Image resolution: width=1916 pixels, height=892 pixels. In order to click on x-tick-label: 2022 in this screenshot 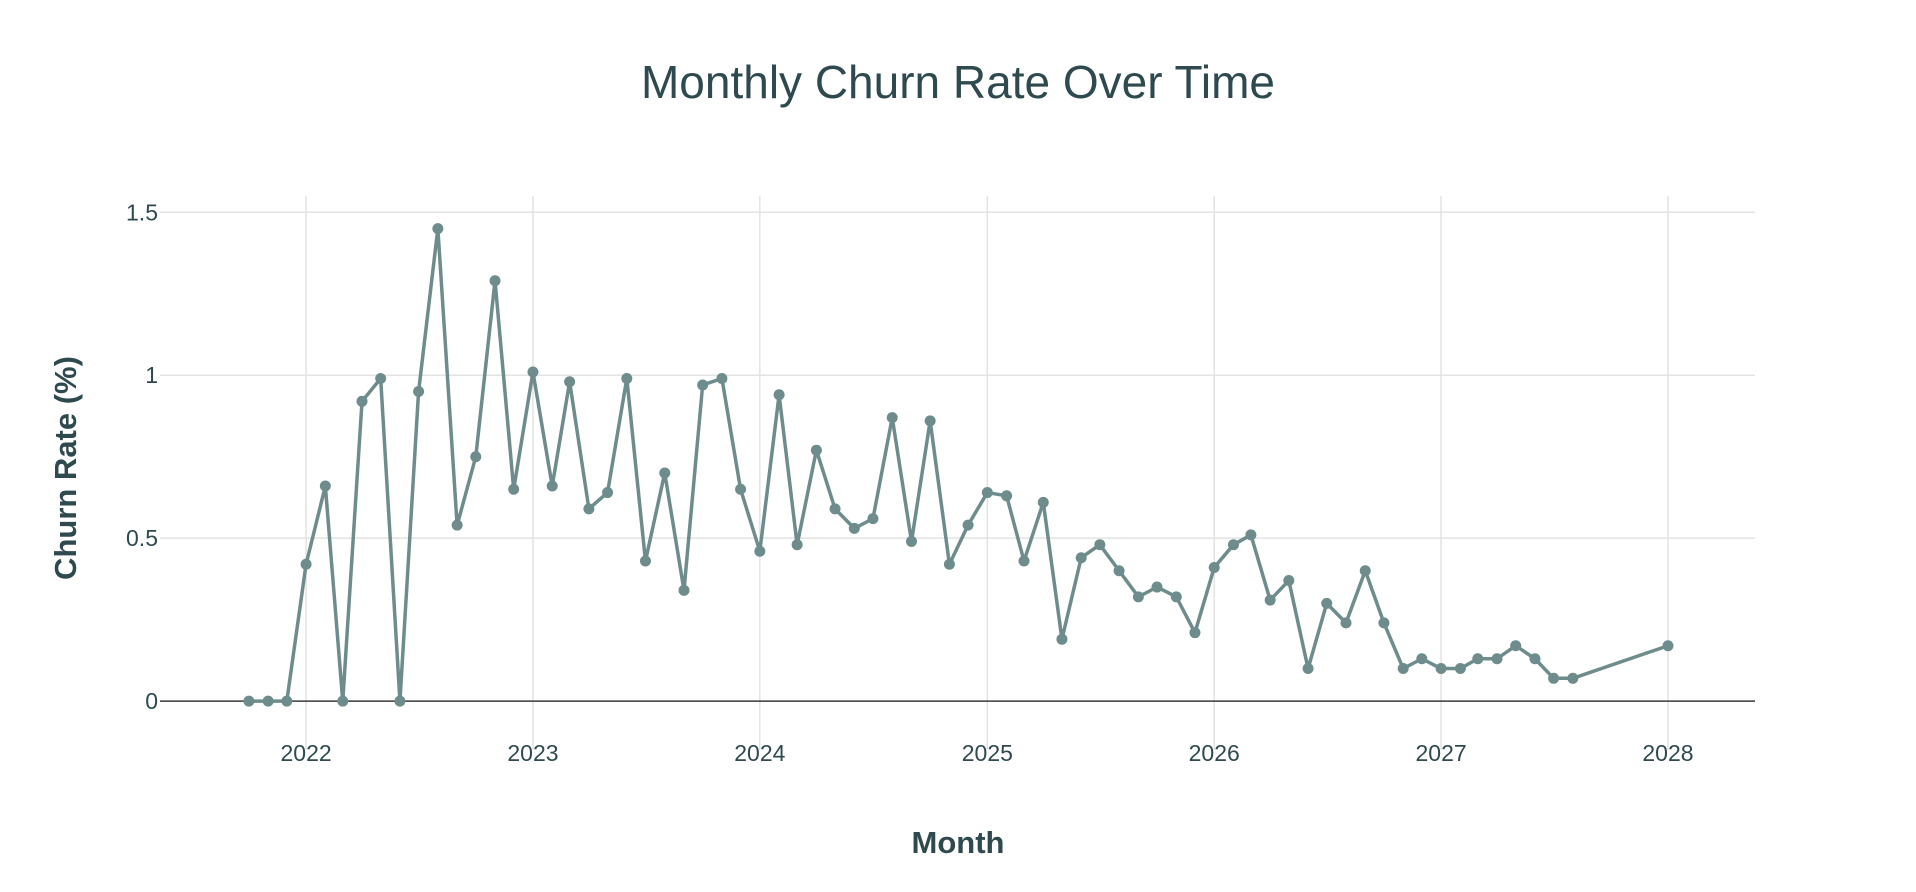, I will do `click(305, 753)`.